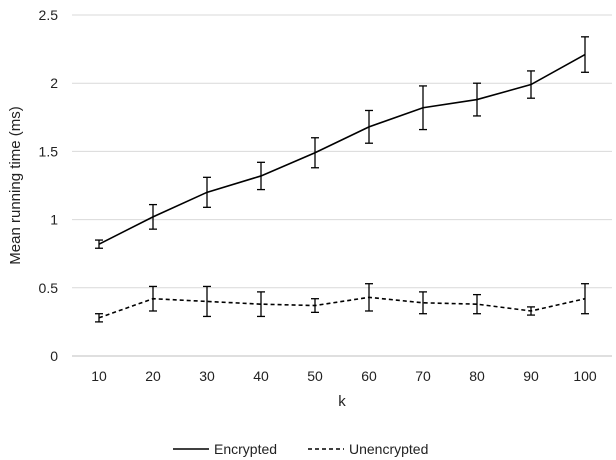 The width and height of the screenshot is (616, 460). What do you see at coordinates (388, 449) in the screenshot?
I see `legend-label-unencrypted: Unencrypted` at bounding box center [388, 449].